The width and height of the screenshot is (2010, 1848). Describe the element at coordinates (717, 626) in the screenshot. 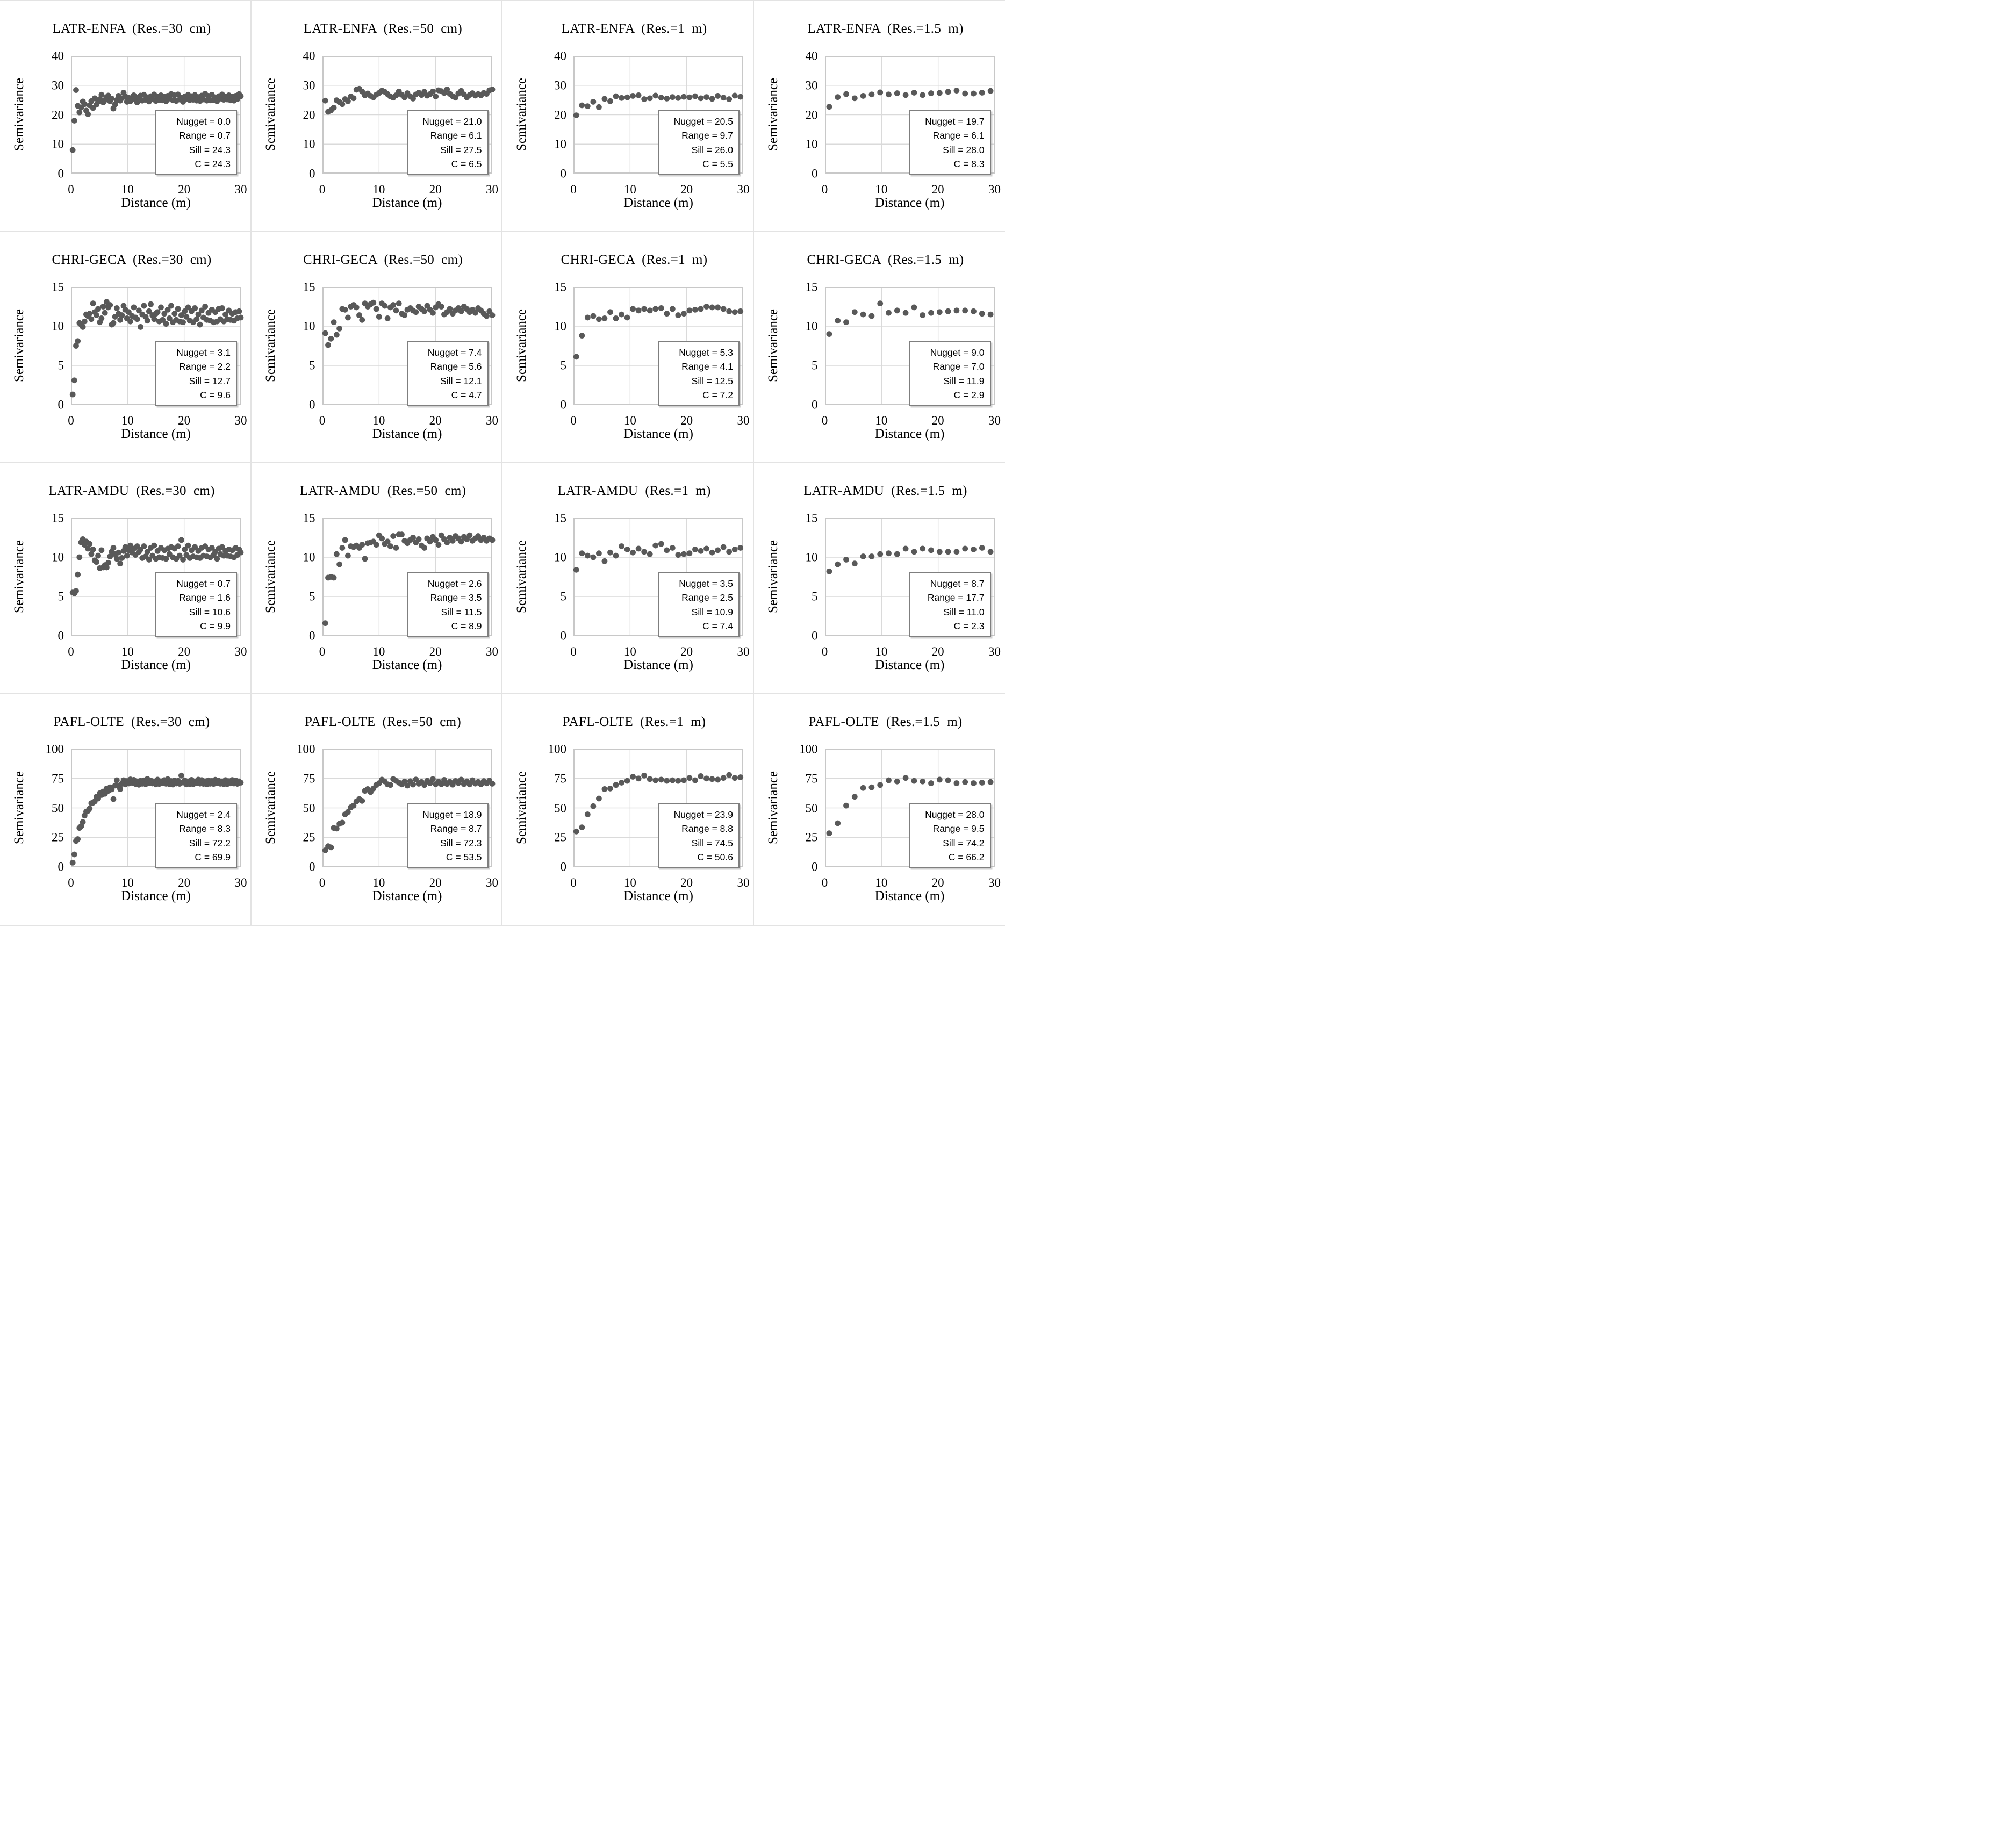

I see `param-line-c: C = 7.4` at that location.